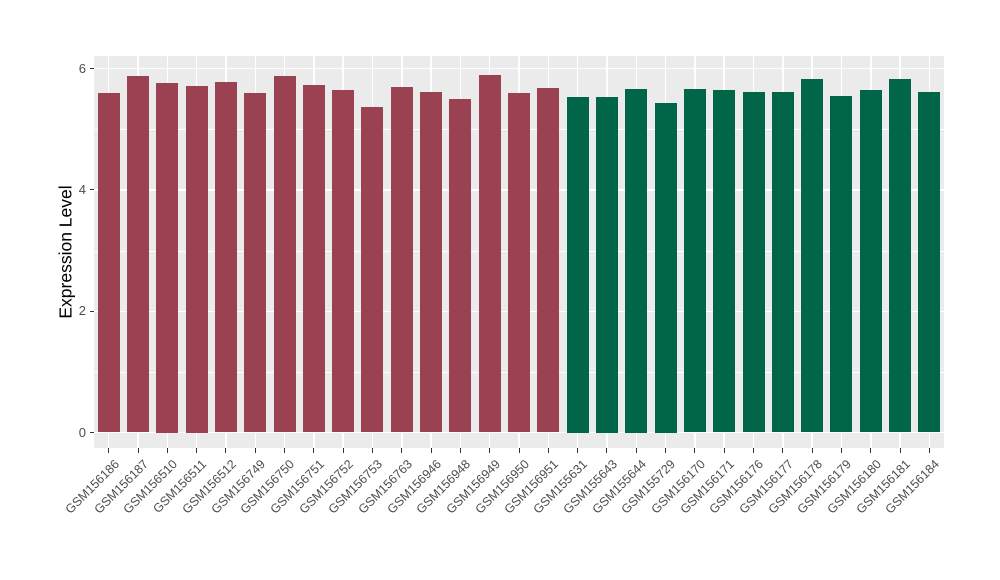  I want to click on bar-GSM156949, so click(489, 253).